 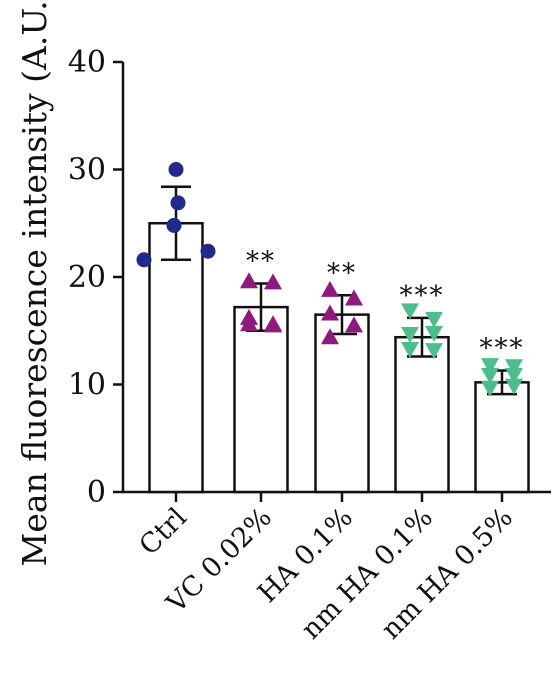 I want to click on y-tick-label: 10, so click(x=87, y=385).